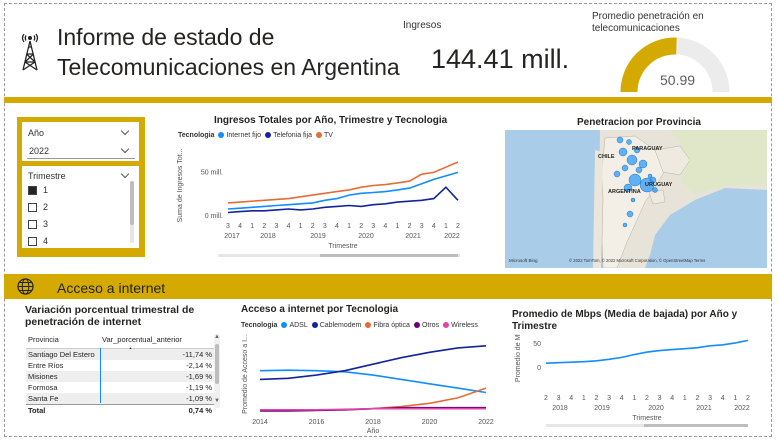 This screenshot has width=777, height=442. Describe the element at coordinates (328, 135) in the screenshot. I see `legend-item: TV` at that location.